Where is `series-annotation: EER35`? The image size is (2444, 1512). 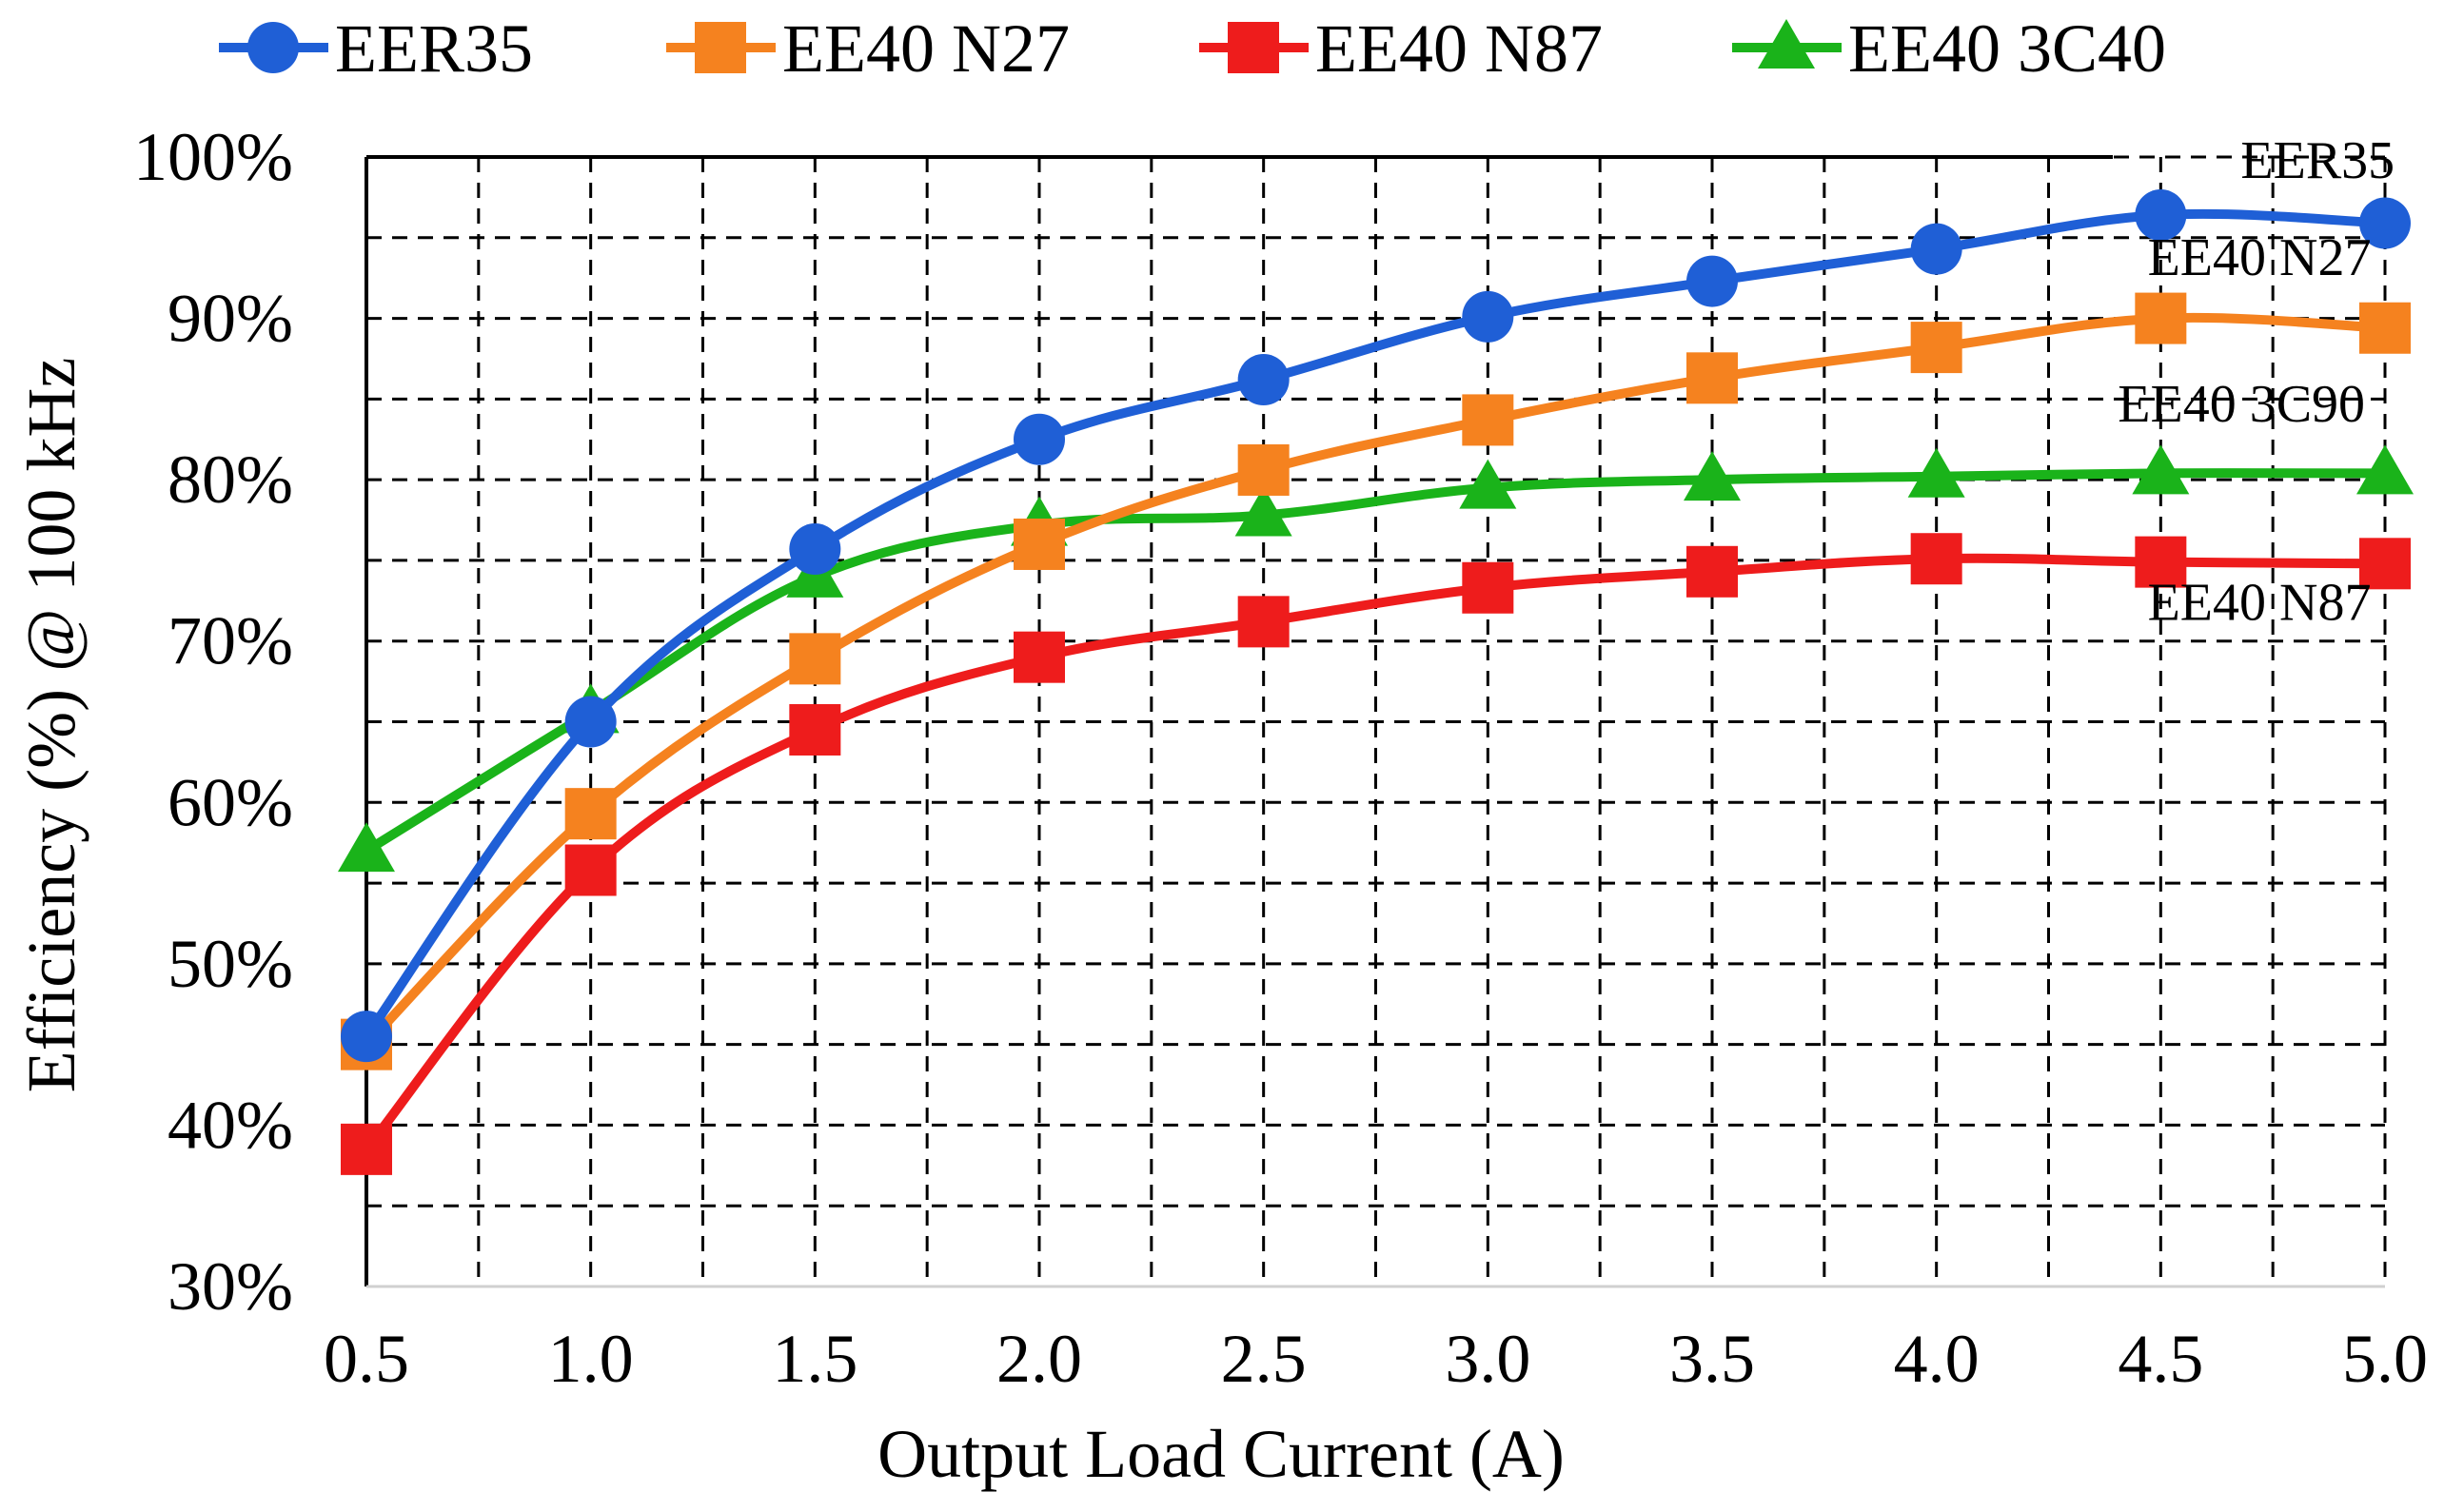
series-annotation: EER35 is located at coordinates (2318, 160).